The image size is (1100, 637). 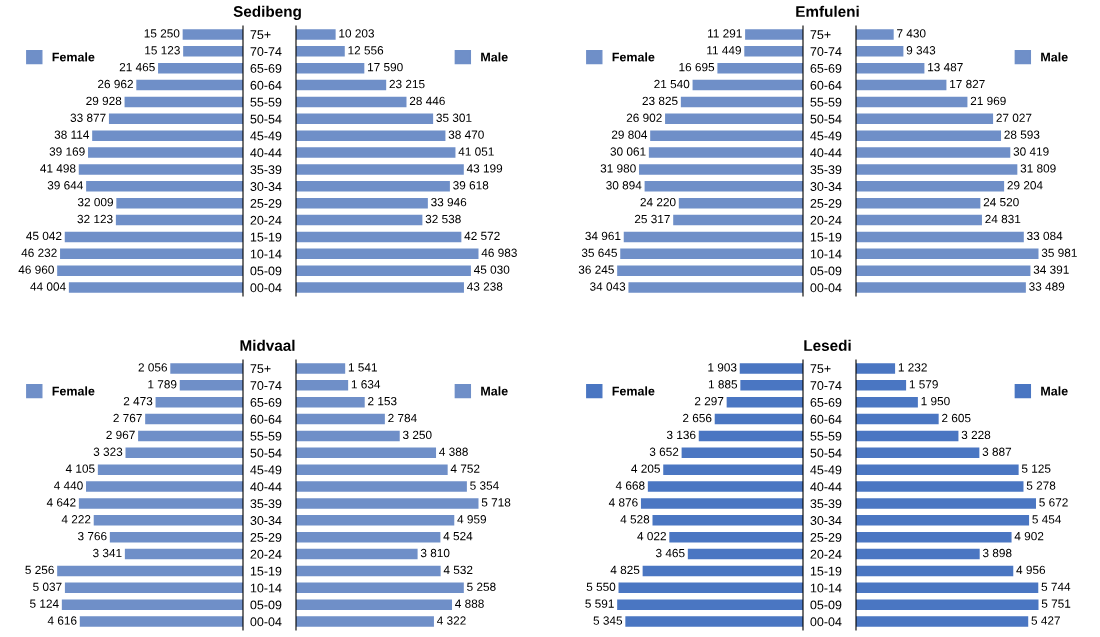 What do you see at coordinates (67, 151) in the screenshot?
I see `data-label: 39 169` at bounding box center [67, 151].